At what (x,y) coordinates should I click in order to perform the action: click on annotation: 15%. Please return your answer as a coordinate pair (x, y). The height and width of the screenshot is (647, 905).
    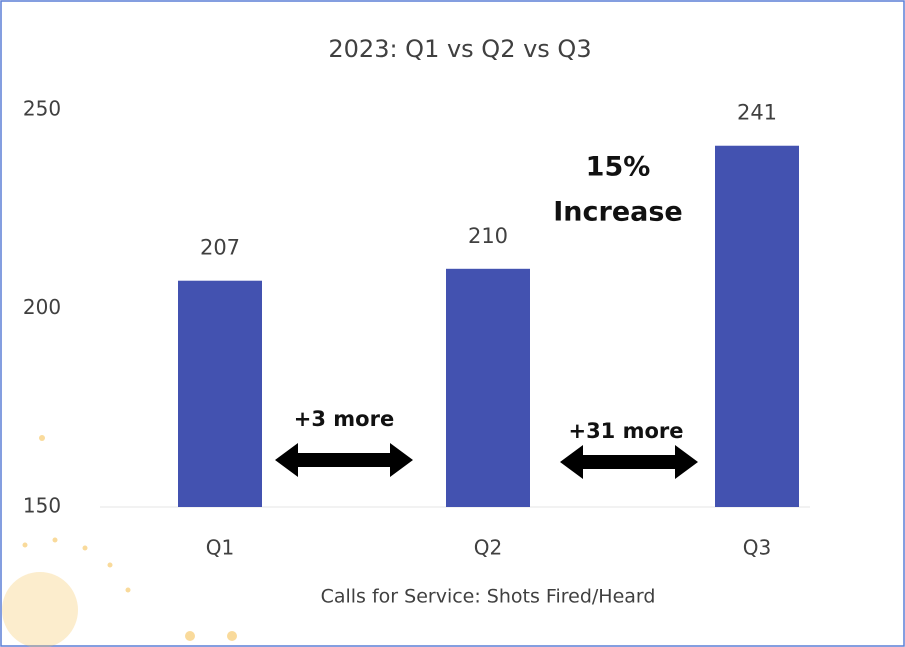
    Looking at the image, I should click on (618, 167).